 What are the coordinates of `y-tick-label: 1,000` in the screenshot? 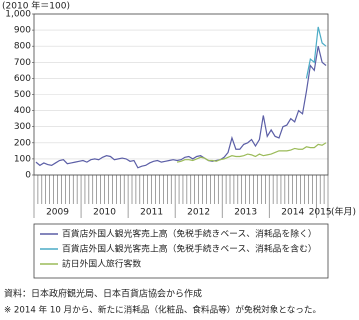 It's located at (18, 15).